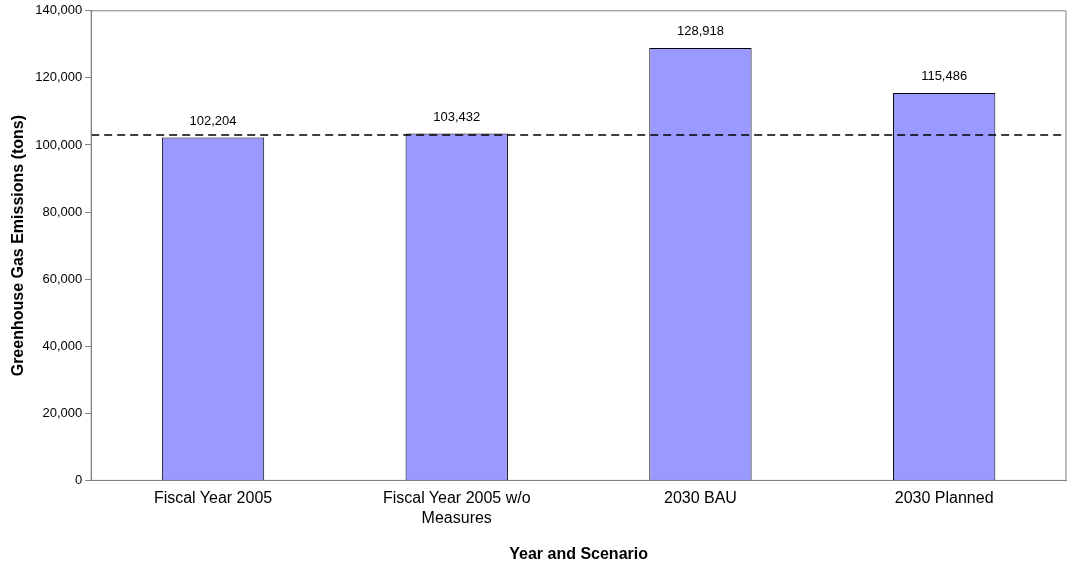 This screenshot has height=573, width=1081. I want to click on y-tick-label: 40,000, so click(62, 345).